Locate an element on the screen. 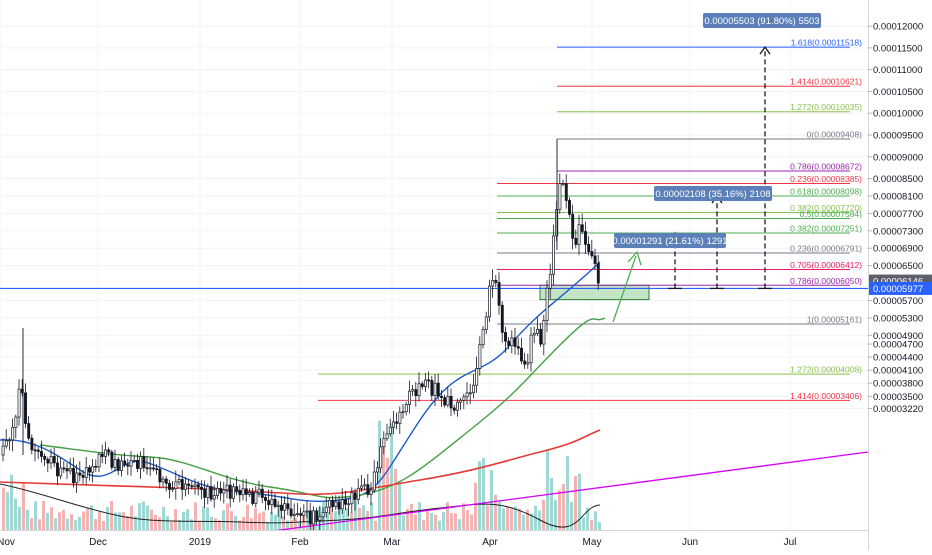 This screenshot has height=555, width=932. green-projection-arrow is located at coordinates (624, 289).